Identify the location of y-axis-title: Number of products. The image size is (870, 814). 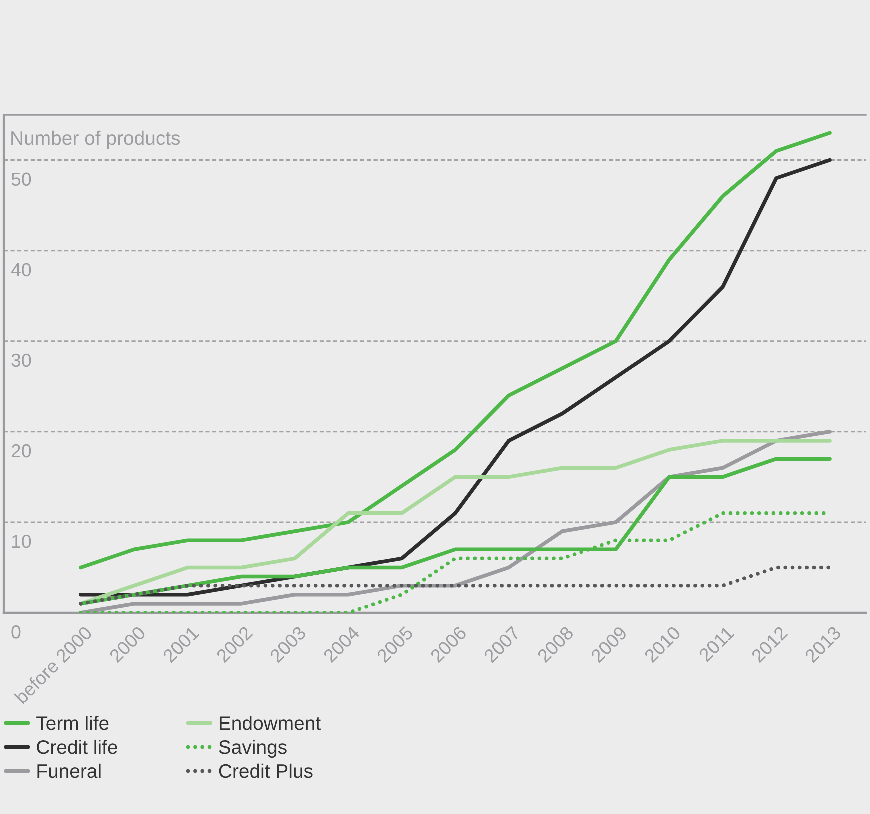
(96, 140).